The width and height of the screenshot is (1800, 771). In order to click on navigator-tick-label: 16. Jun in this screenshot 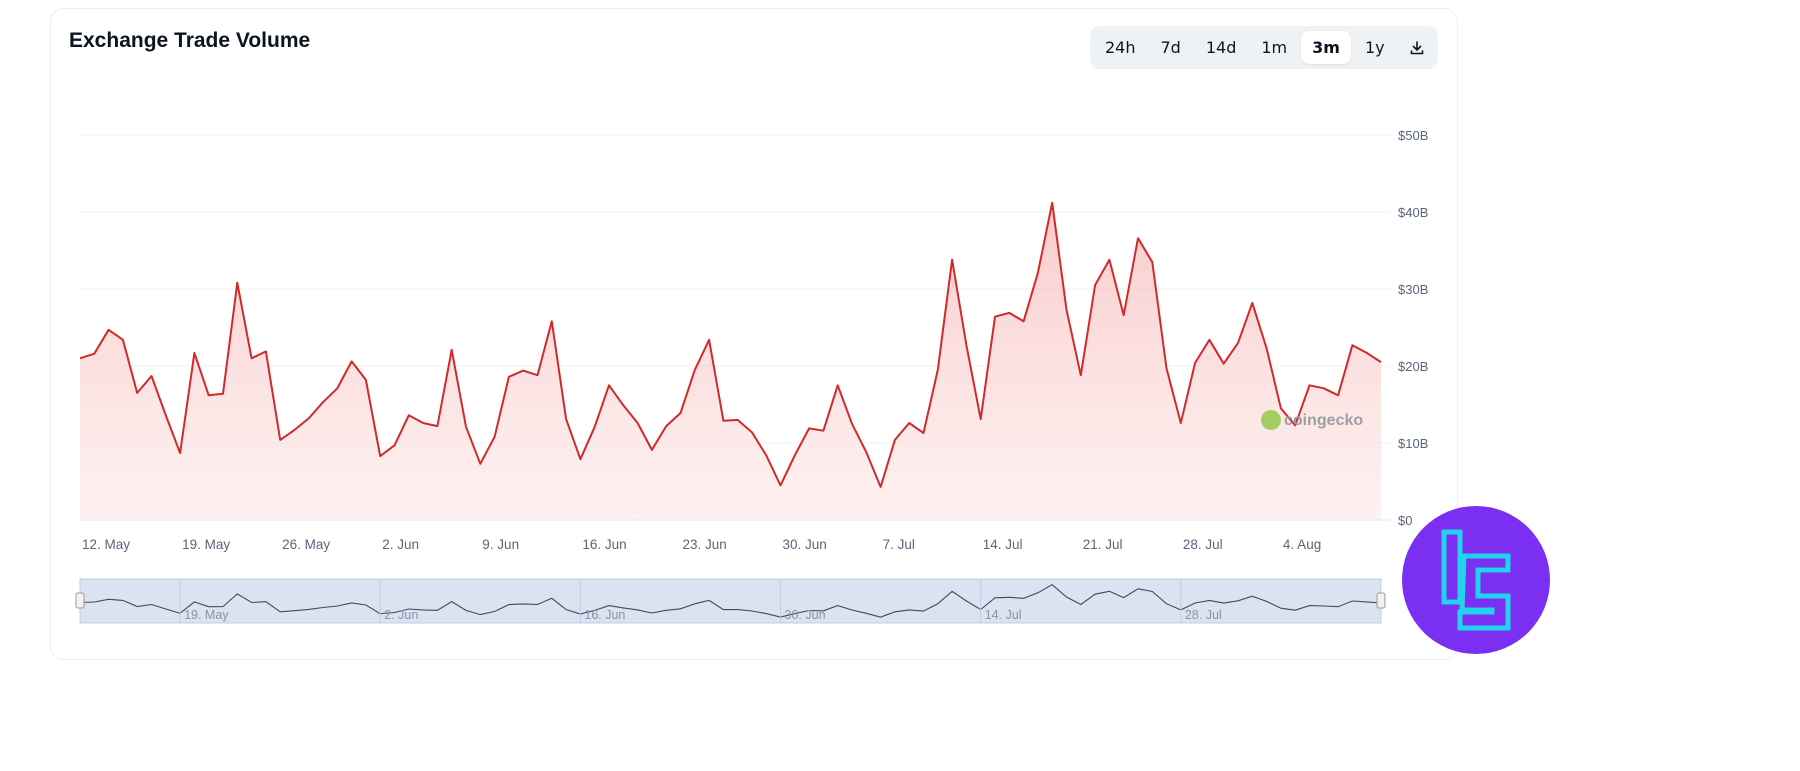, I will do `click(604, 615)`.